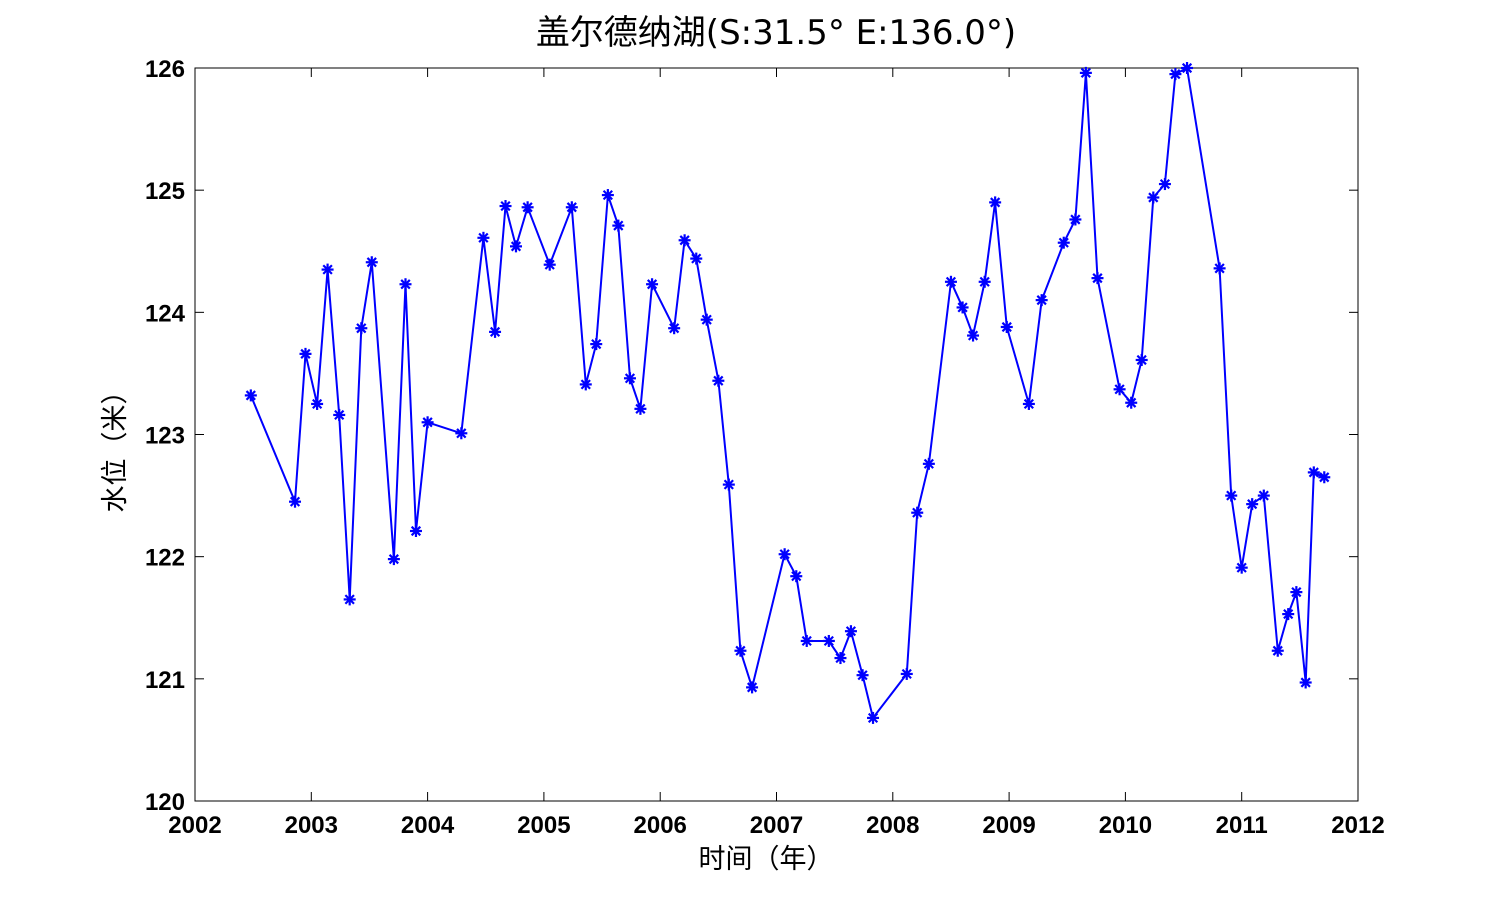  What do you see at coordinates (311, 825) in the screenshot?
I see `x-tick-label: 2003` at bounding box center [311, 825].